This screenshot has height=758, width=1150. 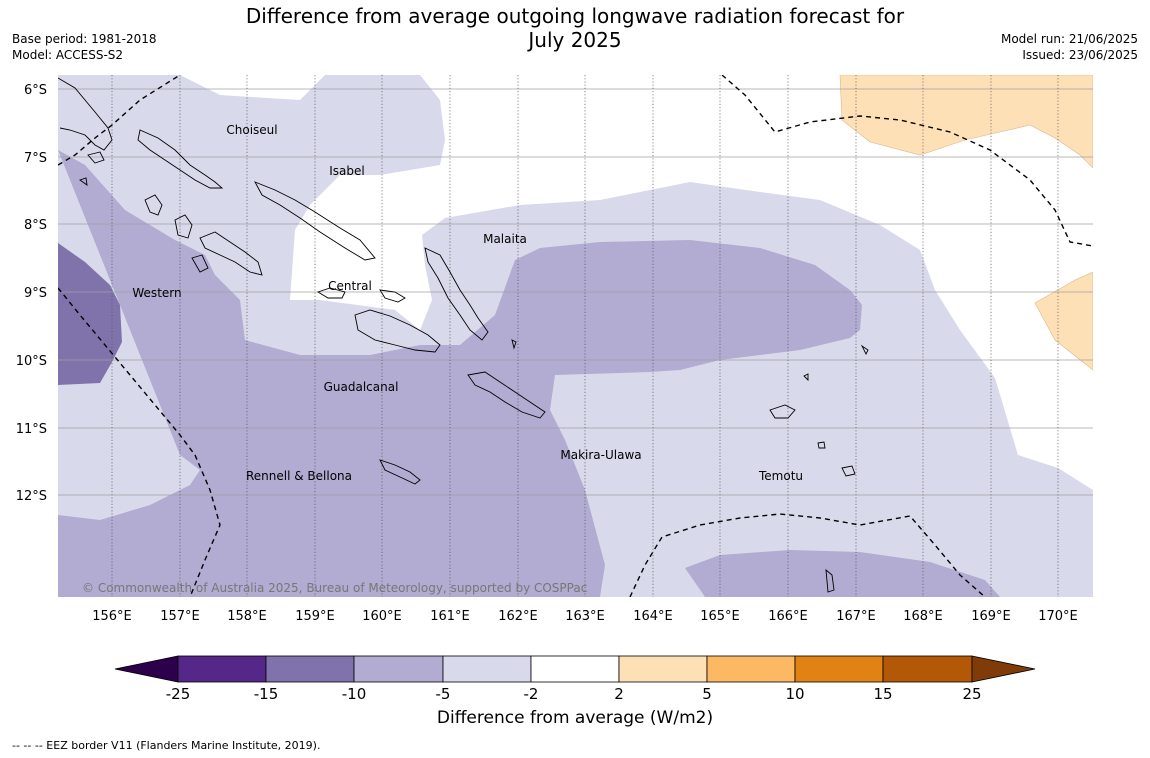 What do you see at coordinates (247, 616) in the screenshot?
I see `lon-label: 158°E` at bounding box center [247, 616].